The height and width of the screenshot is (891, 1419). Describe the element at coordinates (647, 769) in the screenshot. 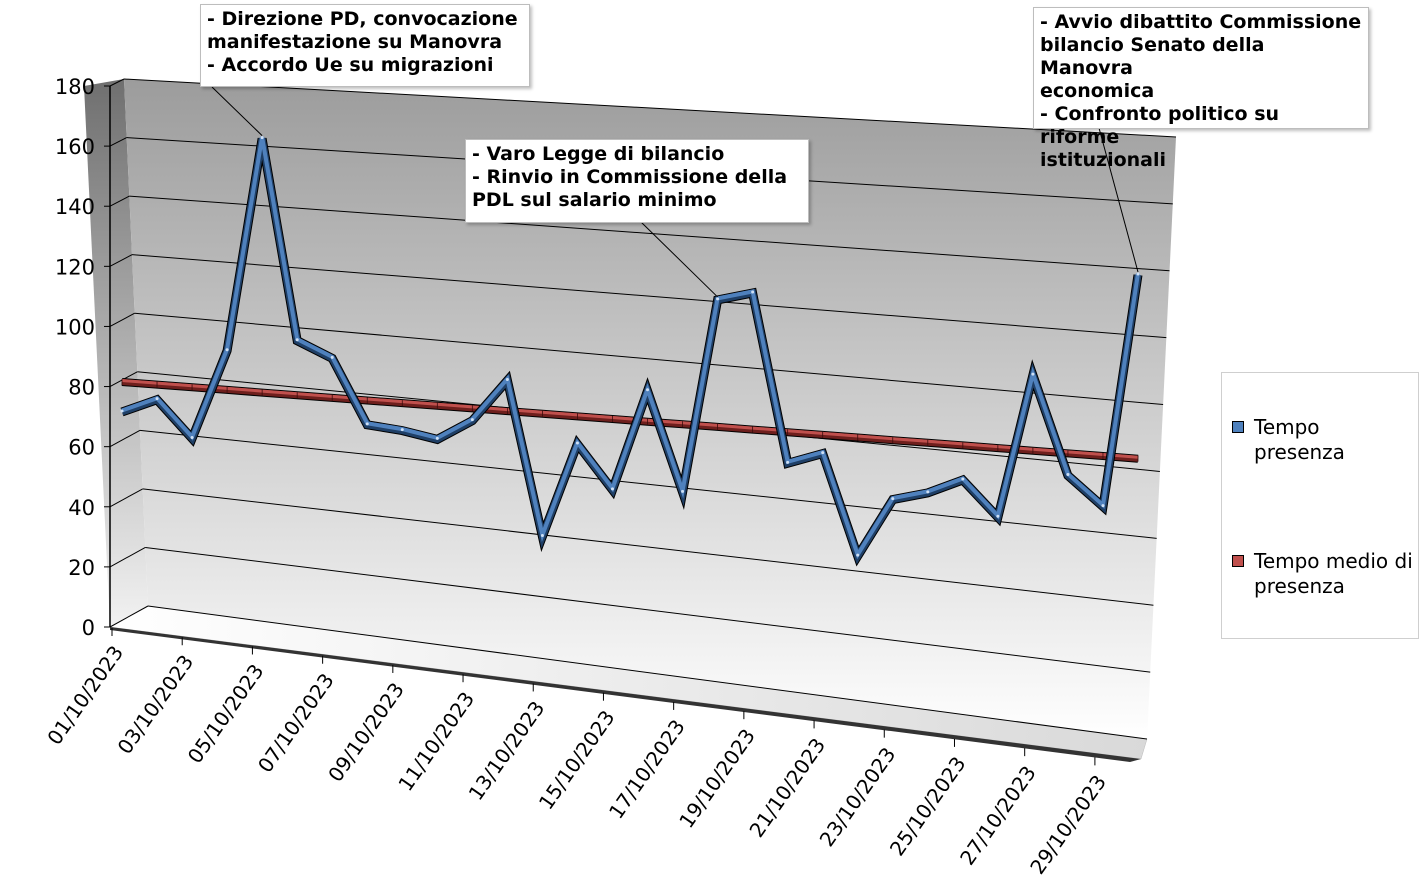

I see `x-tick-label: 17/10/2023` at that location.